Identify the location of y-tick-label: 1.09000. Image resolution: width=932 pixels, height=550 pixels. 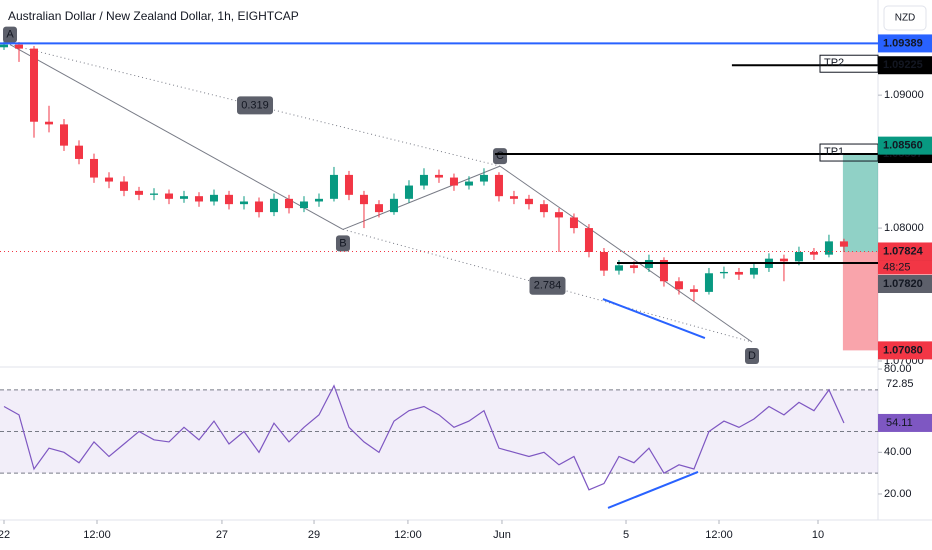
(904, 95).